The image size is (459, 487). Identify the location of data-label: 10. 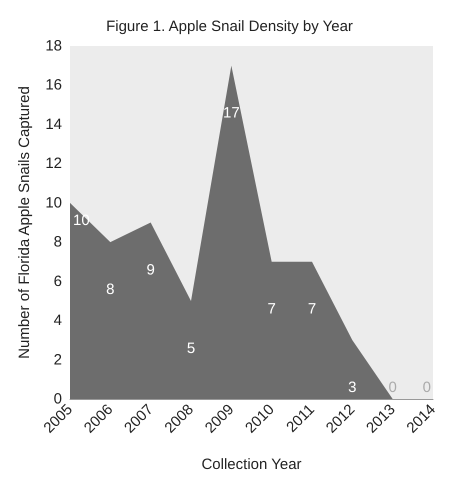
(81, 220).